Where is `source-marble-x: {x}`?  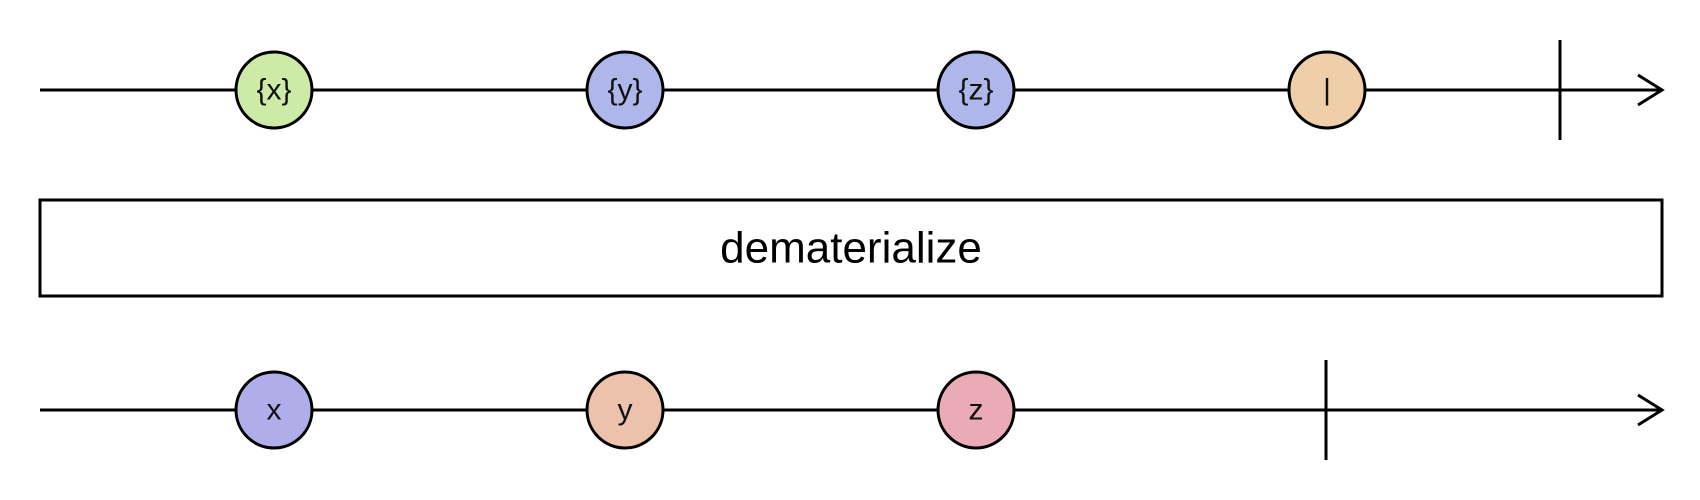 source-marble-x: {x} is located at coordinates (274, 90).